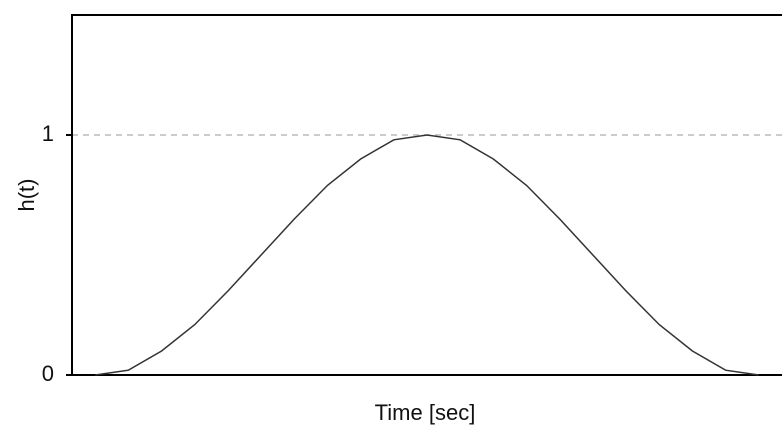 The width and height of the screenshot is (782, 428). Describe the element at coordinates (48, 373) in the screenshot. I see `y-tick-label: 0` at that location.